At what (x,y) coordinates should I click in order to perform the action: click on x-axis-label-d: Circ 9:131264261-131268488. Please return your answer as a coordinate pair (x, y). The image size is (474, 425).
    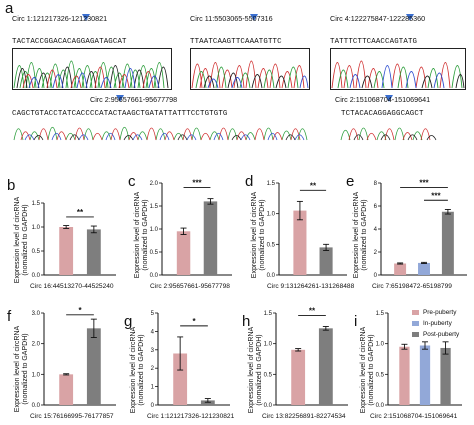
    Looking at the image, I should click on (311, 286).